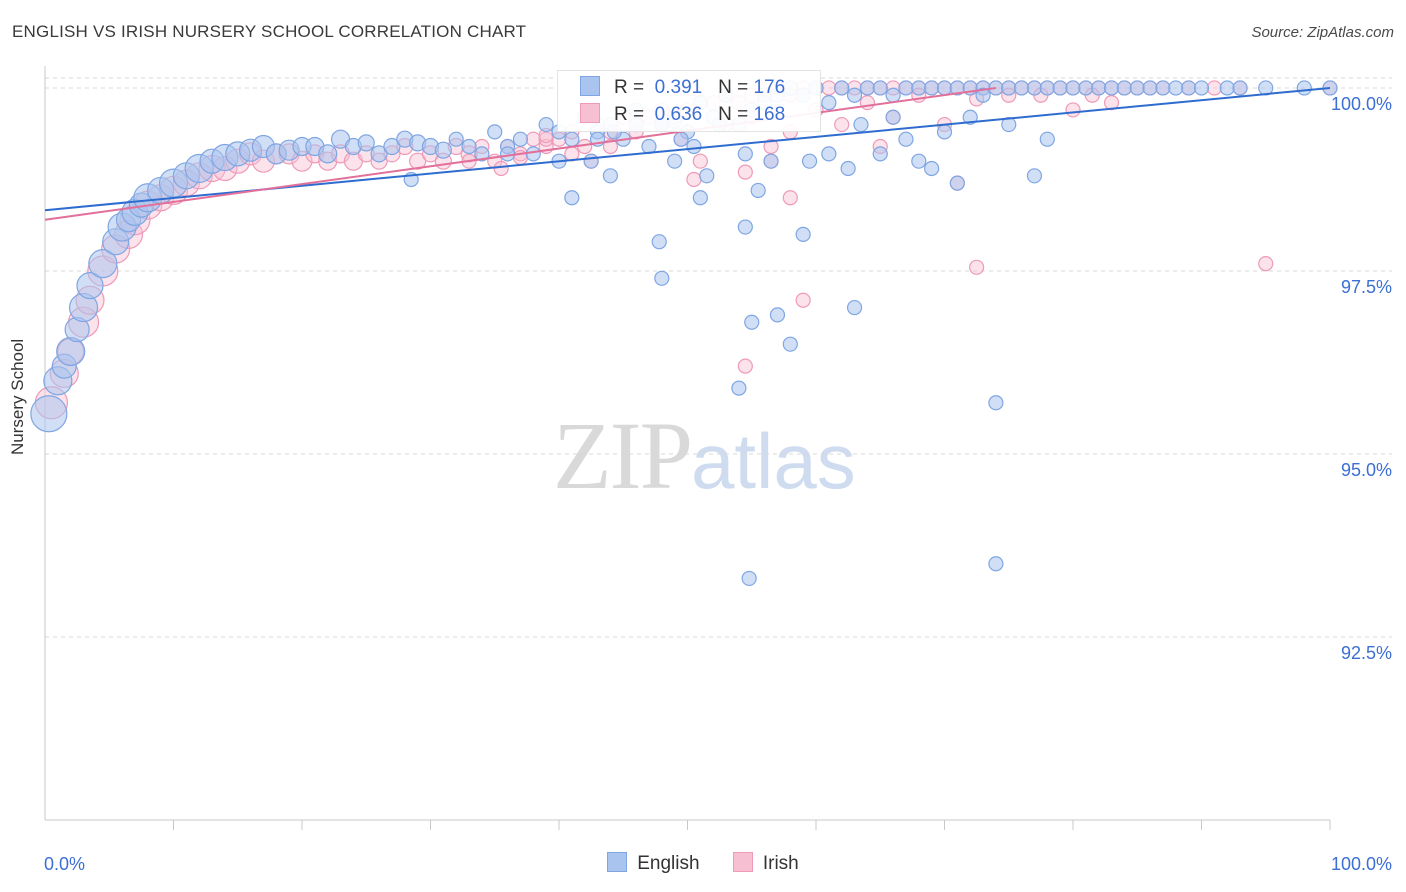 The image size is (1406, 892). Describe the element at coordinates (629, 87) in the screenshot. I see `english-r-label: R =` at that location.